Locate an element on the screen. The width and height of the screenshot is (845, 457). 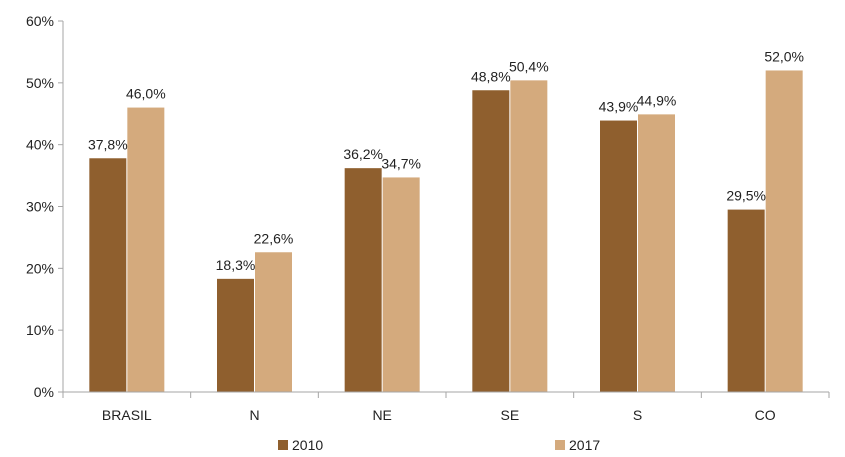
y-tick-label: 30% is located at coordinates (40, 207).